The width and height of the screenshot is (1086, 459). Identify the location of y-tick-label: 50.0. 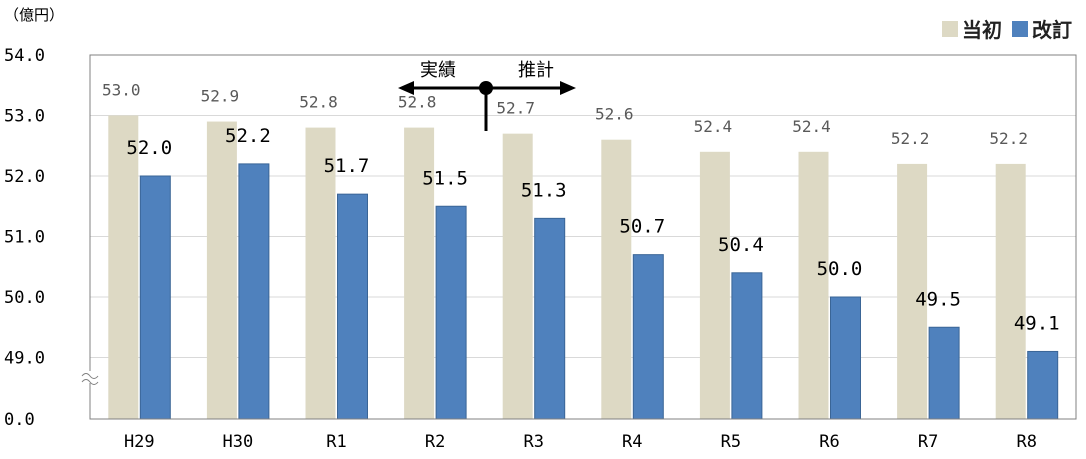
(24, 298).